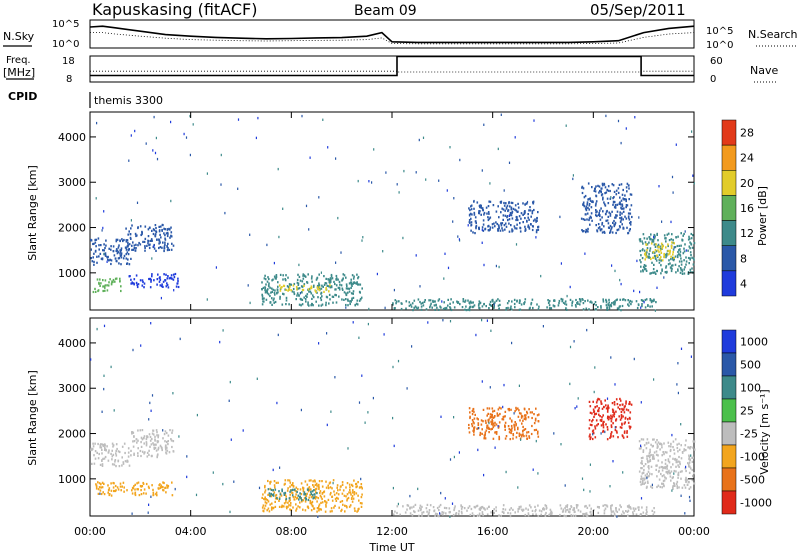 The width and height of the screenshot is (800, 554). Describe the element at coordinates (72, 228) in the screenshot. I see `y-tick-label: 2000` at that location.